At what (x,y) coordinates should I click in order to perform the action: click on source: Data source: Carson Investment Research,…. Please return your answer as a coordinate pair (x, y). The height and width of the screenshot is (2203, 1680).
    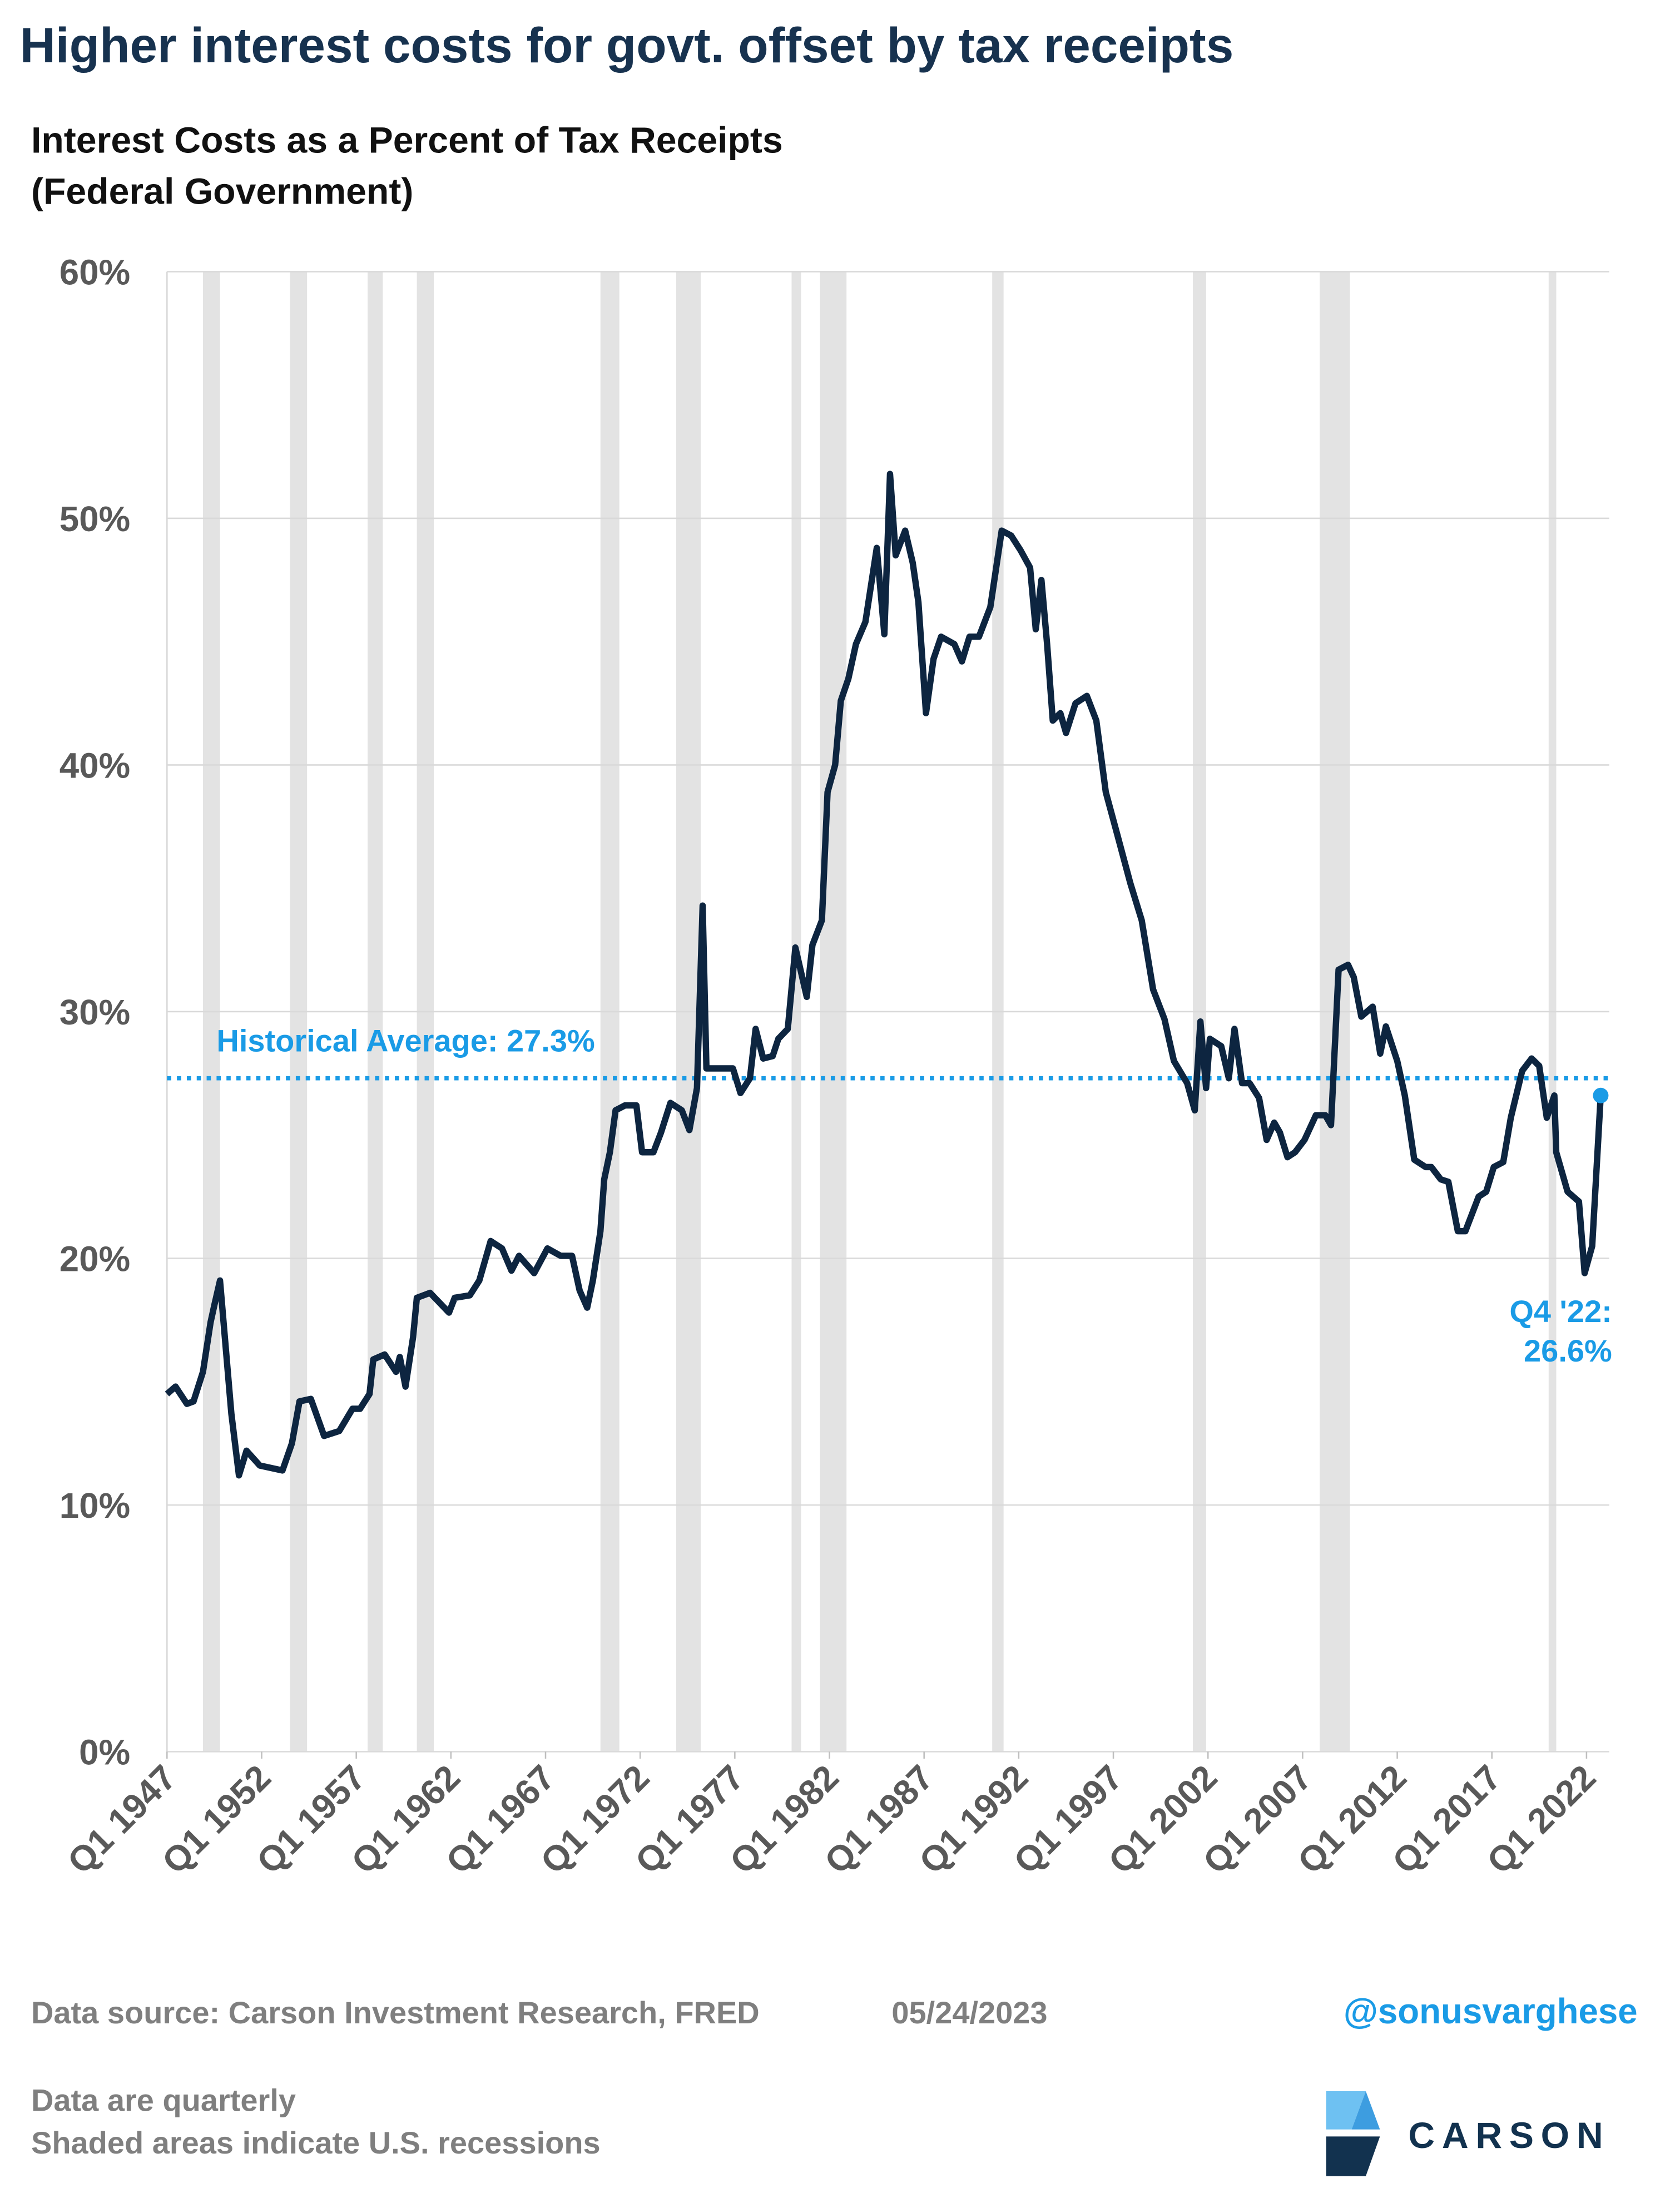
    Looking at the image, I should click on (395, 2012).